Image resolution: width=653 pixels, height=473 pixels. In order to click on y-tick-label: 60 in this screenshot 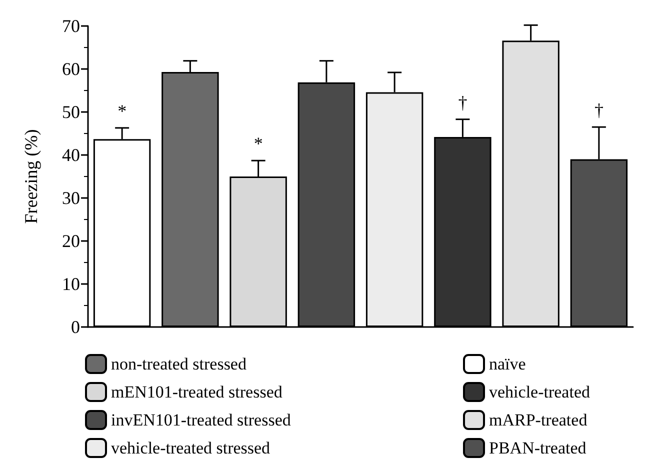, I will do `click(71, 69)`.